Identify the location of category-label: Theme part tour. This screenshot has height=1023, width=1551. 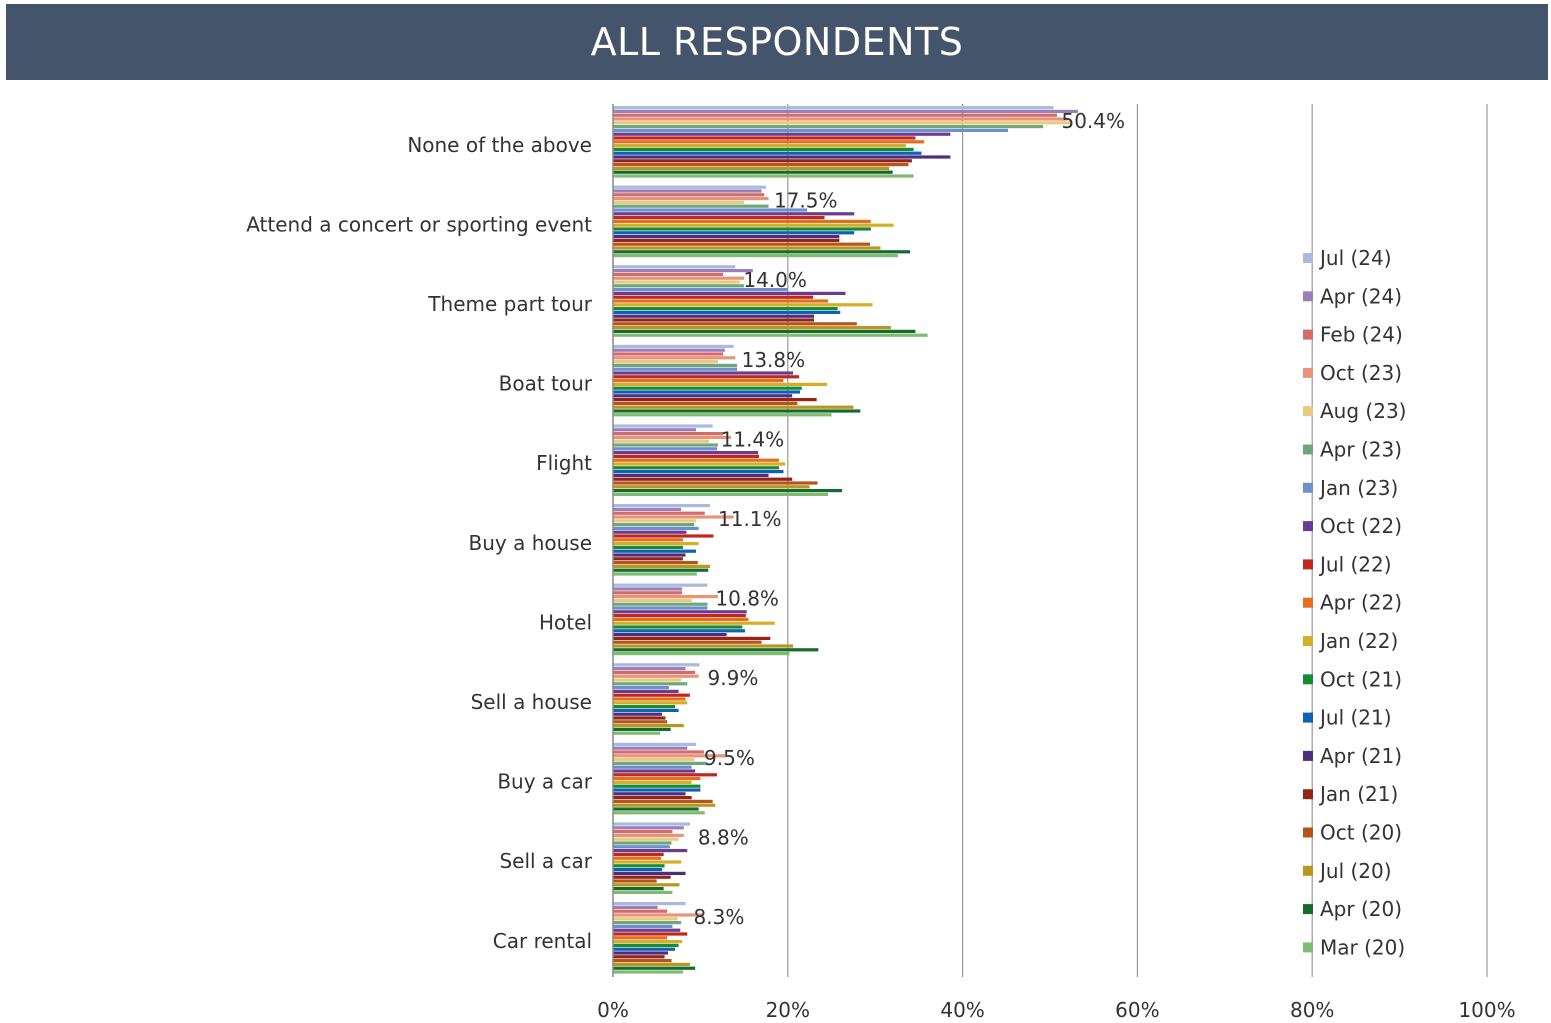
(509, 304).